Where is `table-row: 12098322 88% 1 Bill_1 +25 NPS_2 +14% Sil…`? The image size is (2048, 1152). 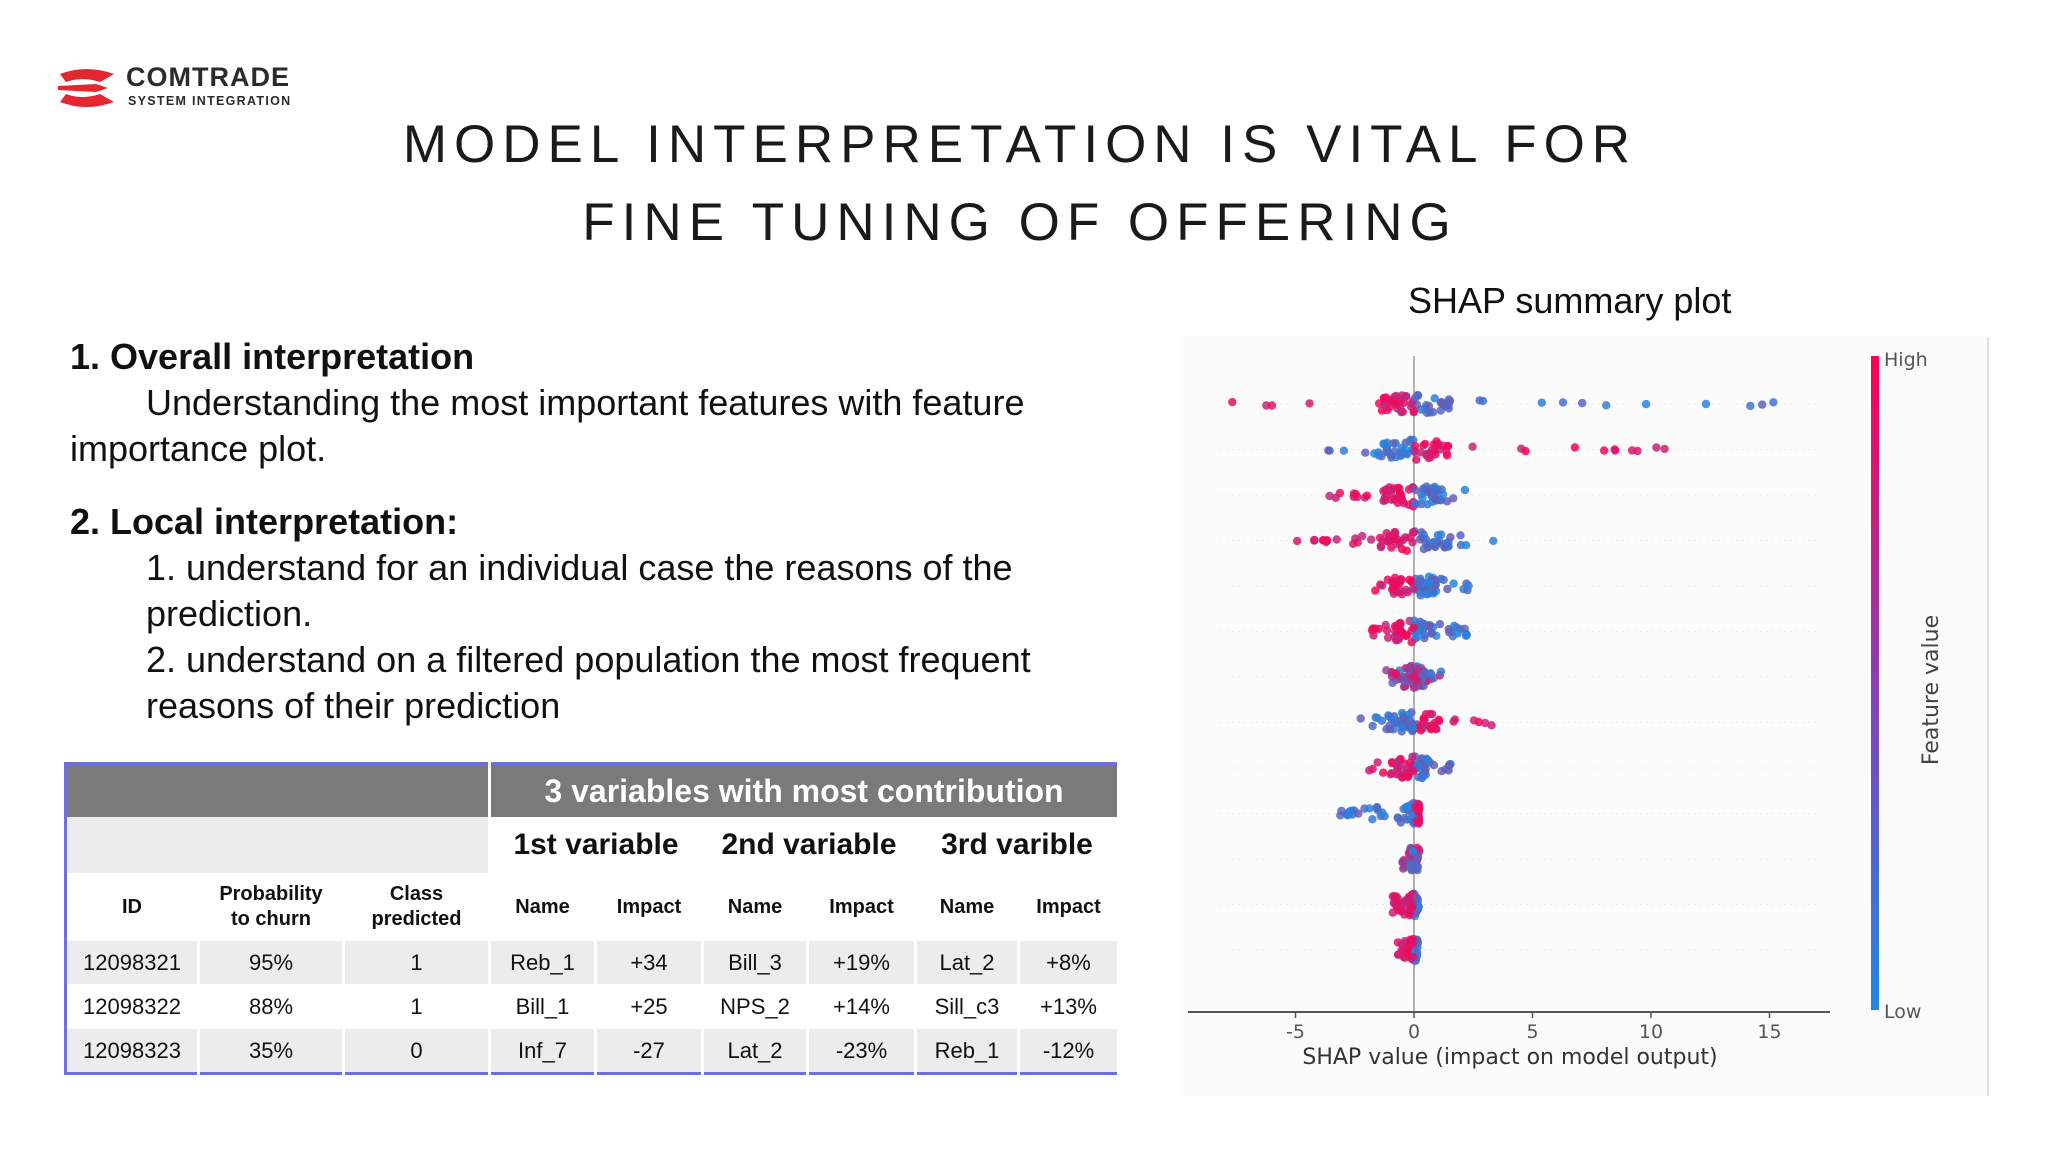
table-row: 12098322 88% 1 Bill_1 +25 NPS_2 +14% Sil… is located at coordinates (592, 1006).